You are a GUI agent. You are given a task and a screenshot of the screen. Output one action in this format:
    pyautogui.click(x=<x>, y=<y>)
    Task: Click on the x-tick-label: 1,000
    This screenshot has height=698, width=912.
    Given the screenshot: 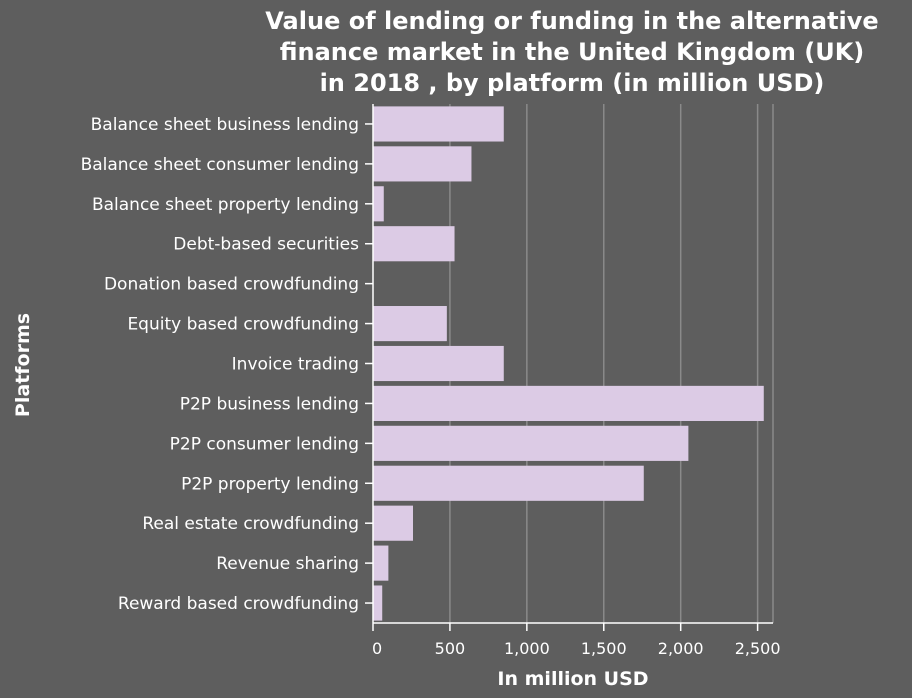 What is the action you would take?
    pyautogui.click(x=527, y=648)
    